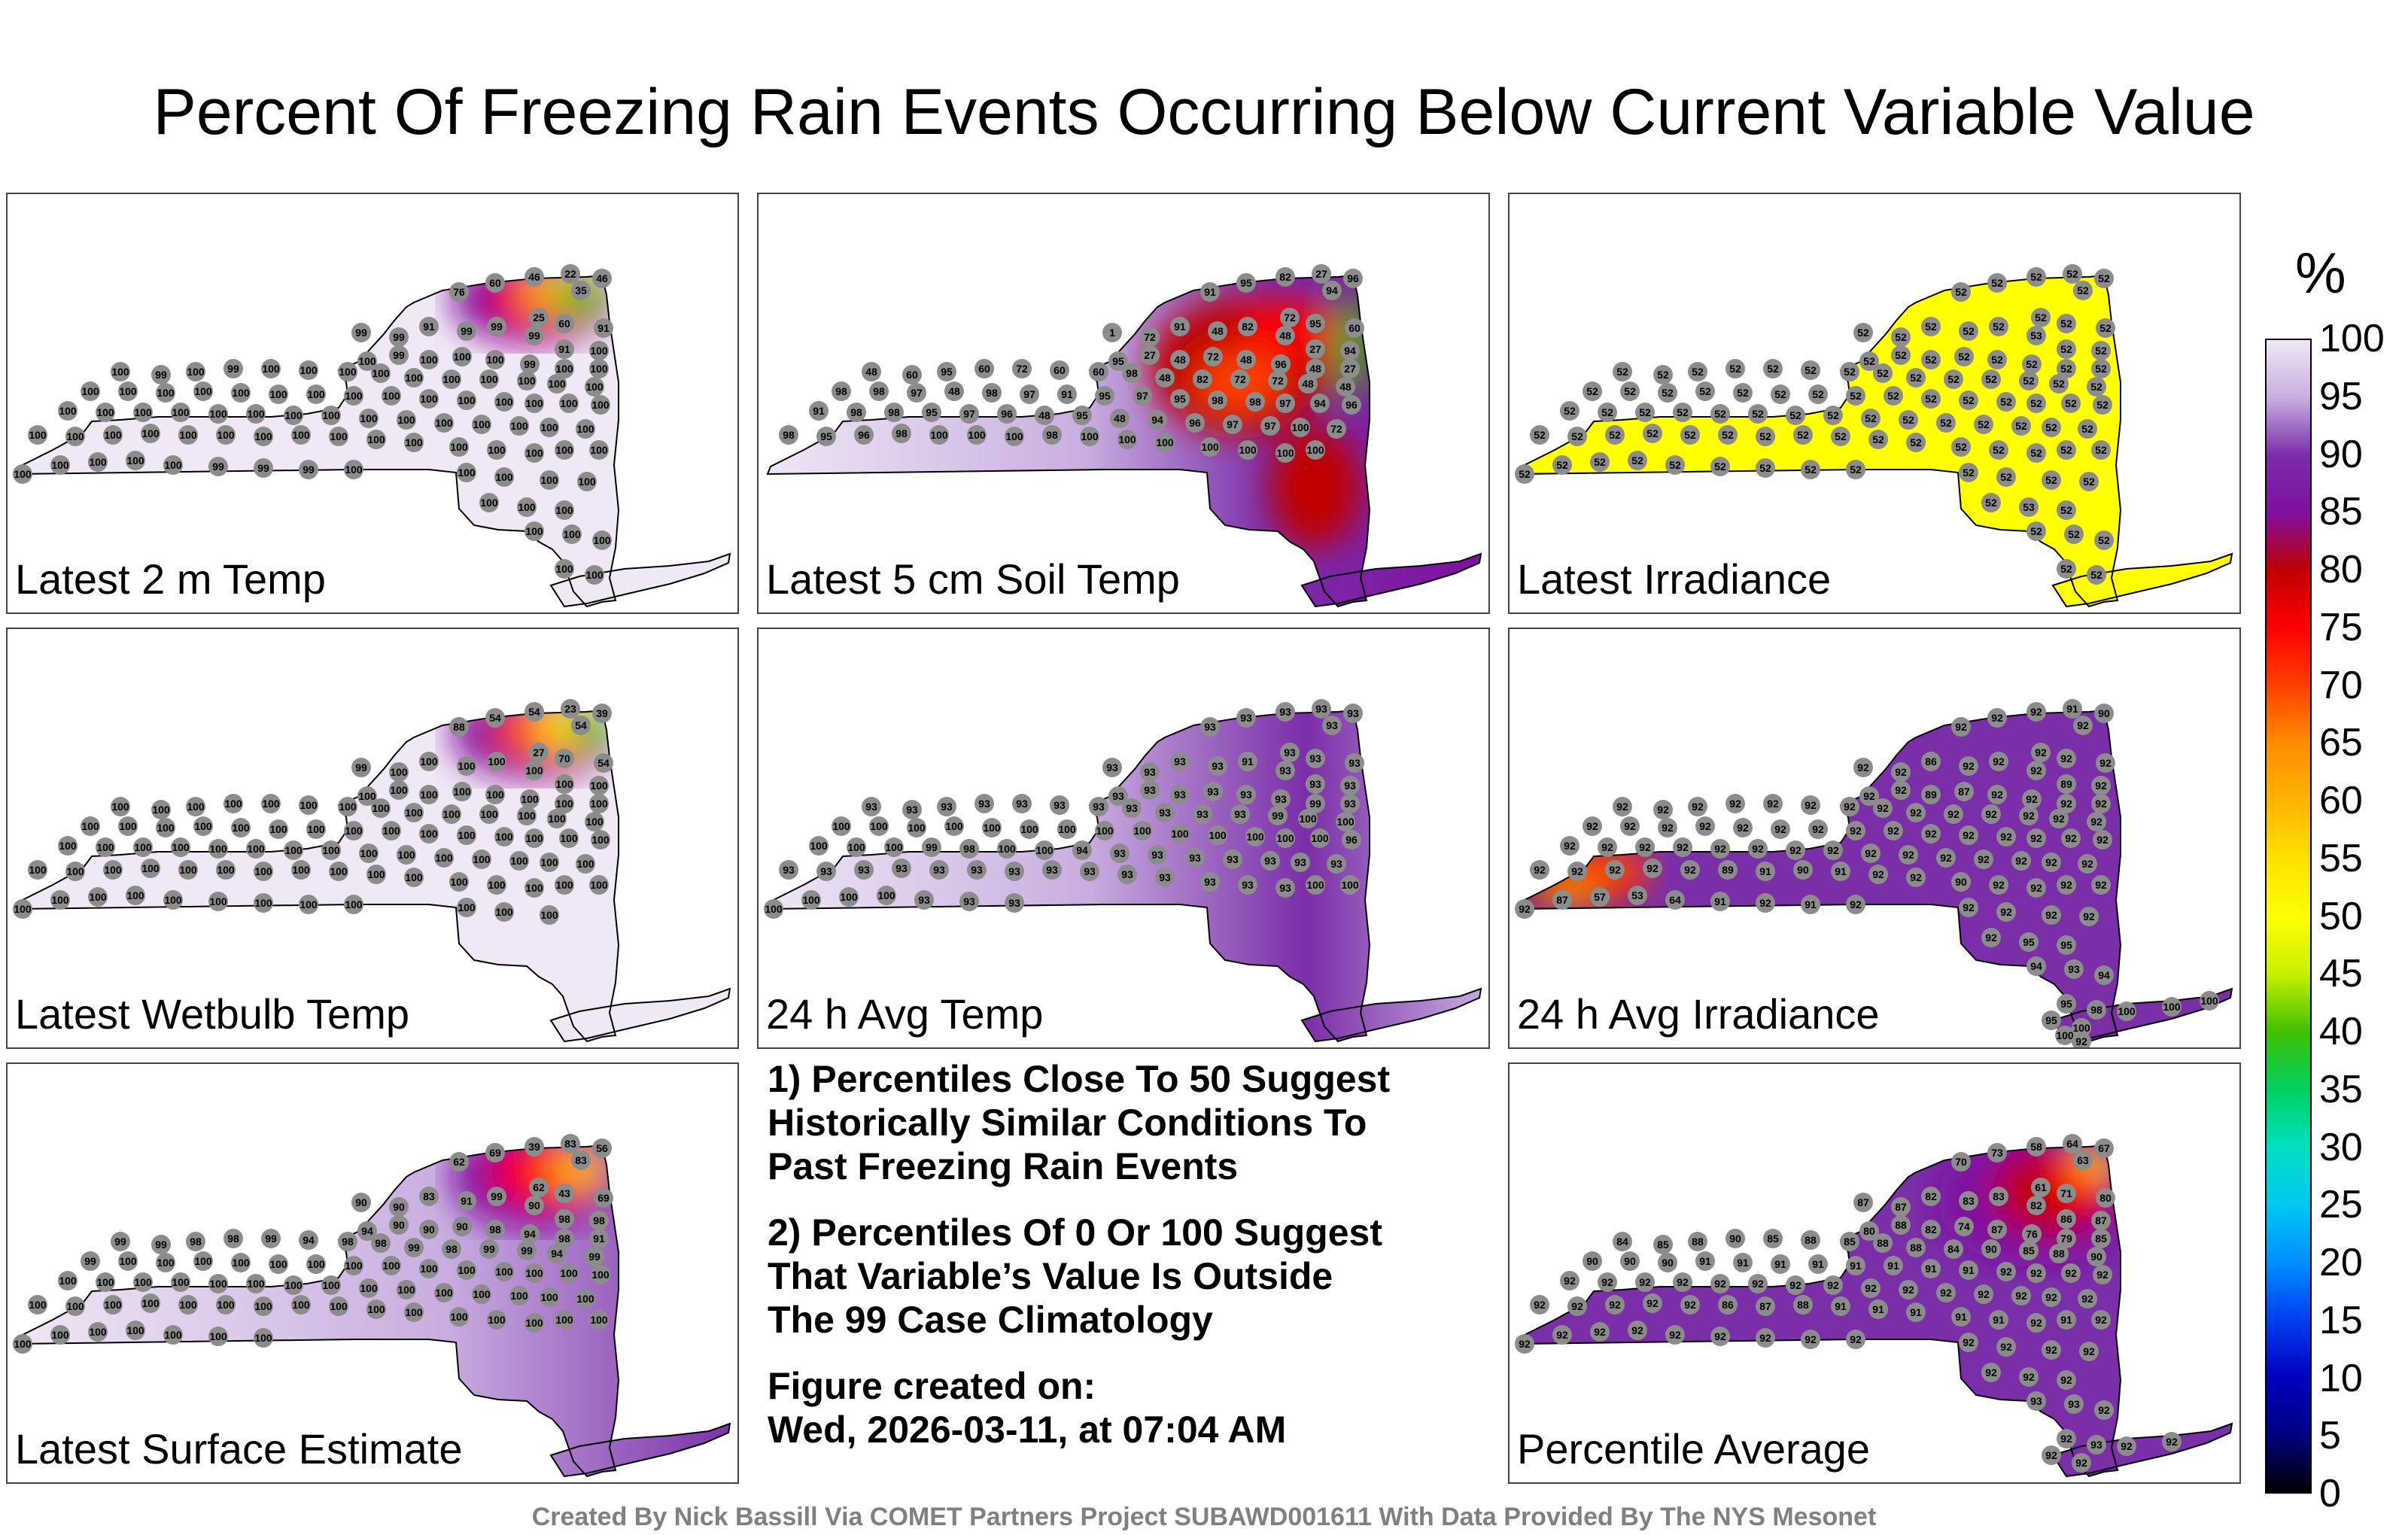 The image size is (2408, 1535). I want to click on colorbar-tick-label: 100, so click(2352, 338).